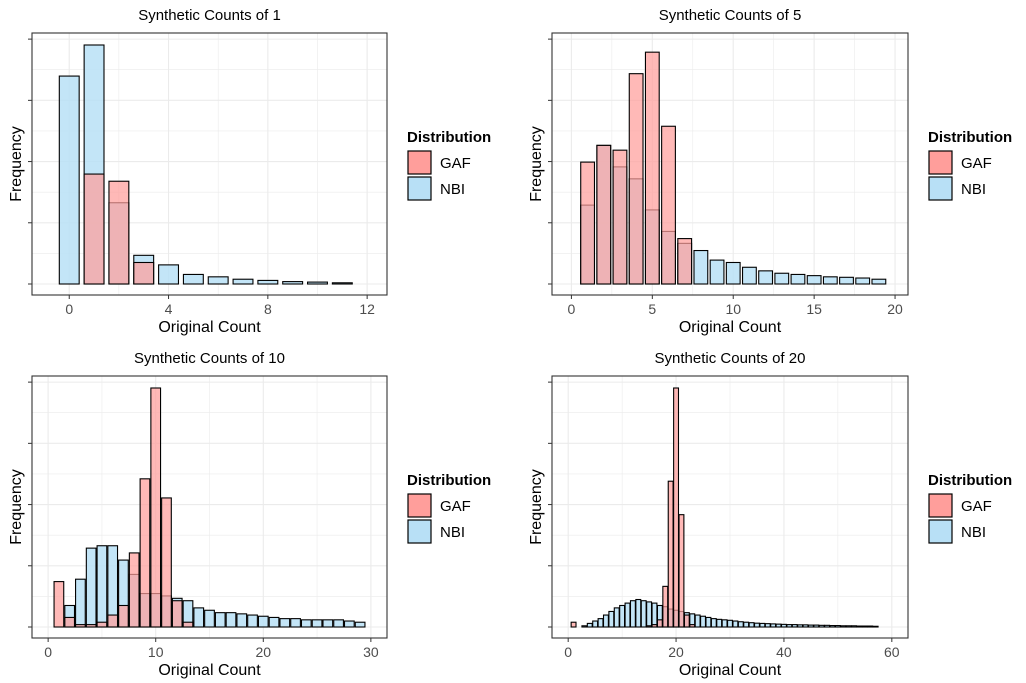 This screenshot has height=683, width=1026. What do you see at coordinates (169, 309) in the screenshot?
I see `x-tick-label: 4` at bounding box center [169, 309].